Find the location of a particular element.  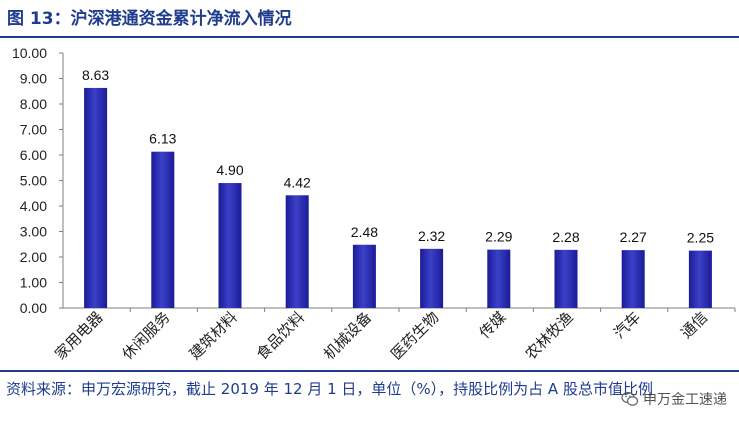

category-label: 建筑材料 is located at coordinates (213, 335).